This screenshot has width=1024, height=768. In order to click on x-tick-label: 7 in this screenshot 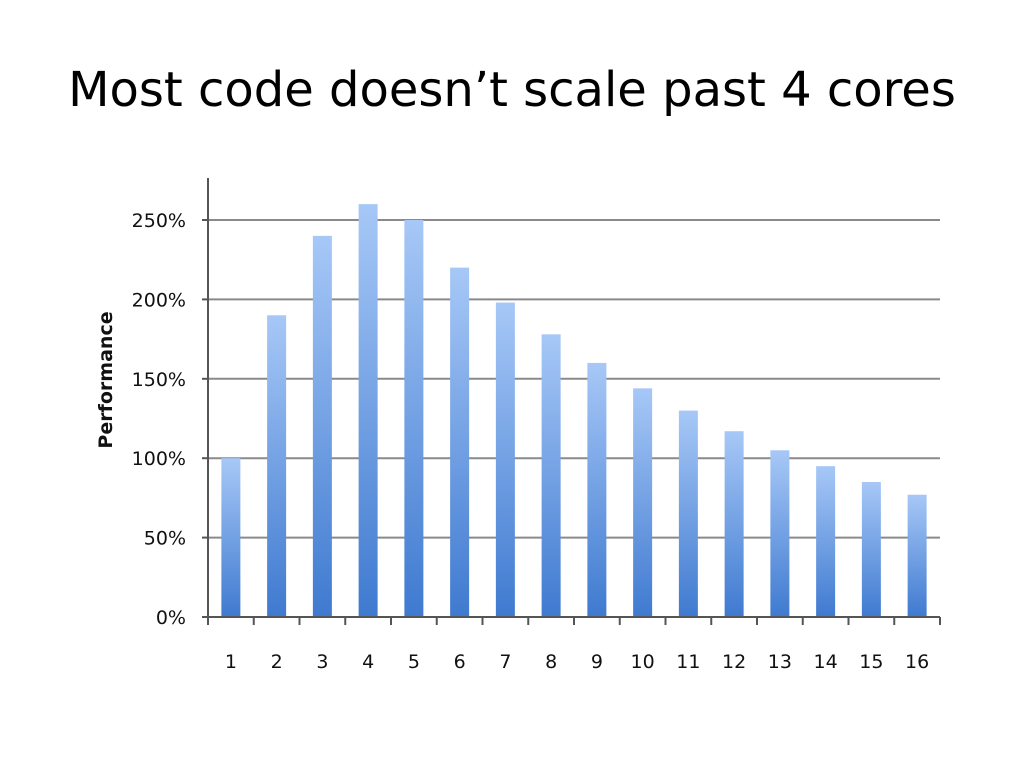, I will do `click(505, 662)`.